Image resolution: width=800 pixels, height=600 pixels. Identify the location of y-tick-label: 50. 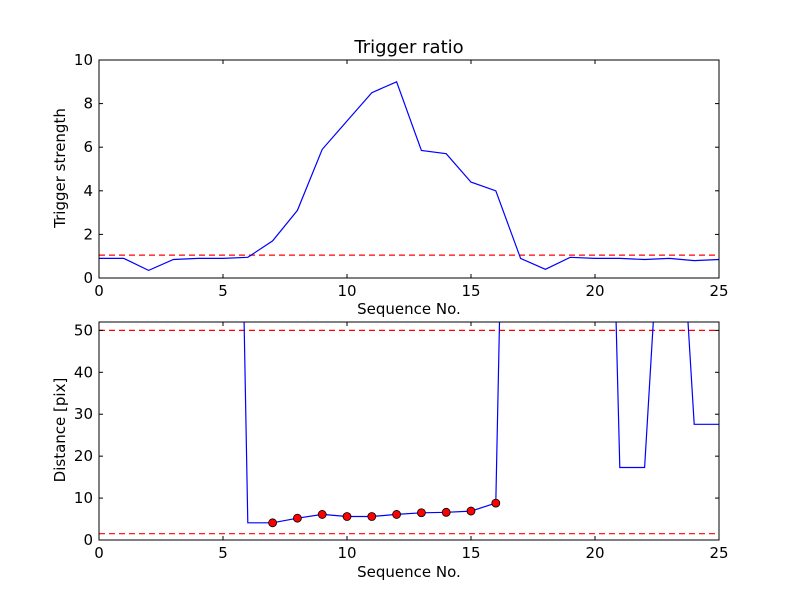
(83, 330).